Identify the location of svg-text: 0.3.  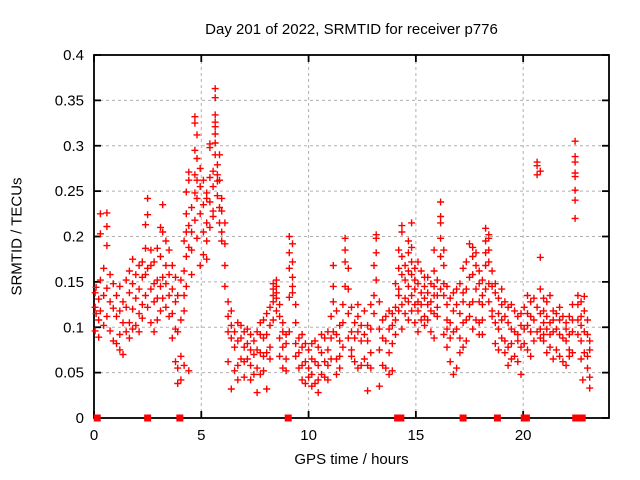
(73, 146).